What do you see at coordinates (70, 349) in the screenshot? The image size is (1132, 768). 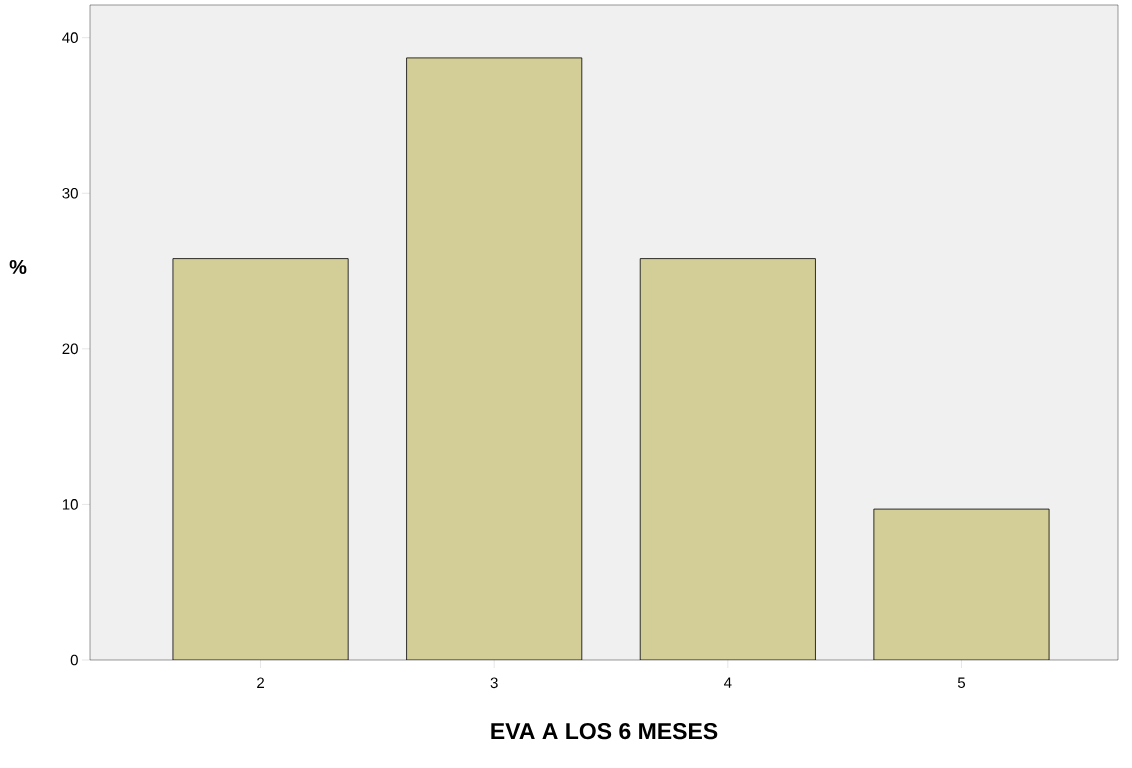 I see `y-tick-label: 20` at bounding box center [70, 349].